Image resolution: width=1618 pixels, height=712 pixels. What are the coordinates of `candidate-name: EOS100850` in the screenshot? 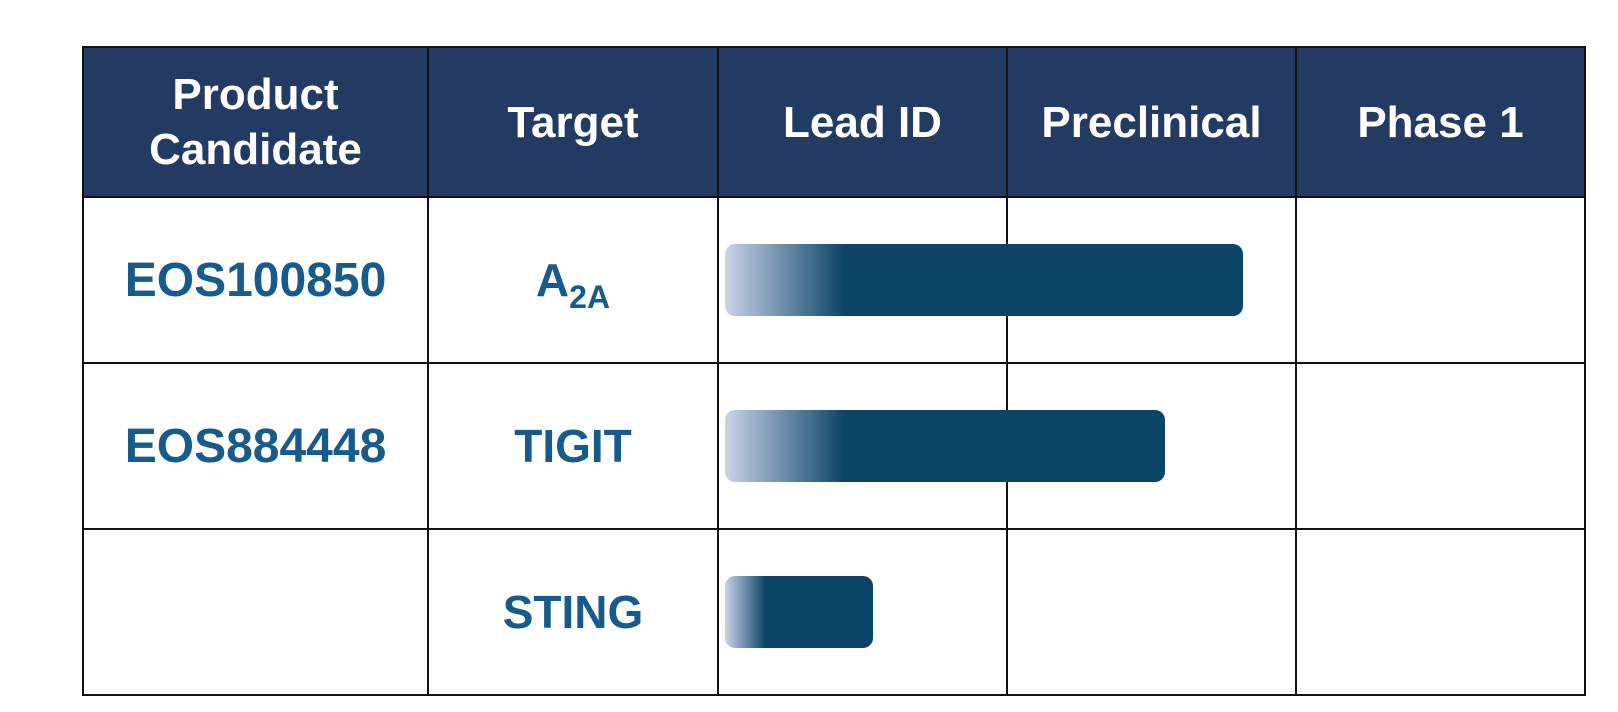 It's located at (255, 280).